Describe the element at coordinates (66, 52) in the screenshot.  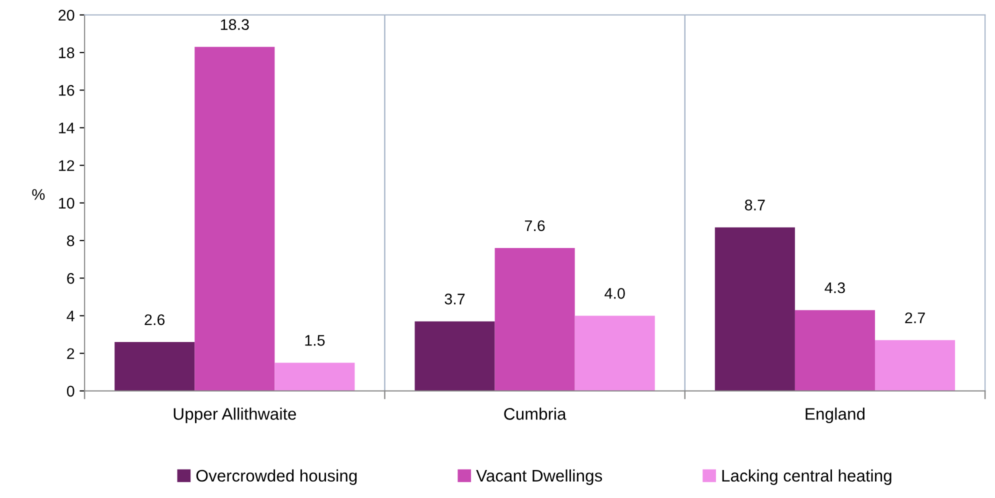
I see `y-tick-label: 18` at that location.